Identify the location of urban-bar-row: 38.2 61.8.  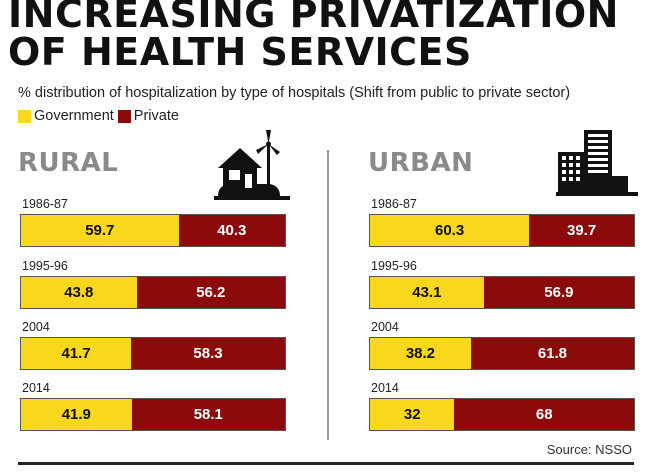
(502, 353).